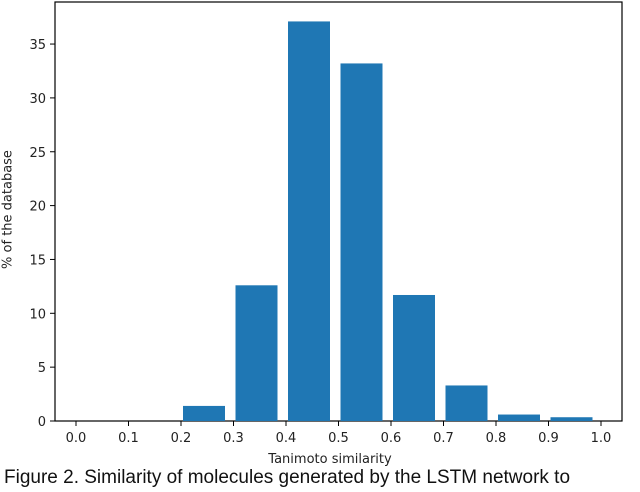  Describe the element at coordinates (37, 99) in the screenshot. I see `y-tick-label: 30` at that location.